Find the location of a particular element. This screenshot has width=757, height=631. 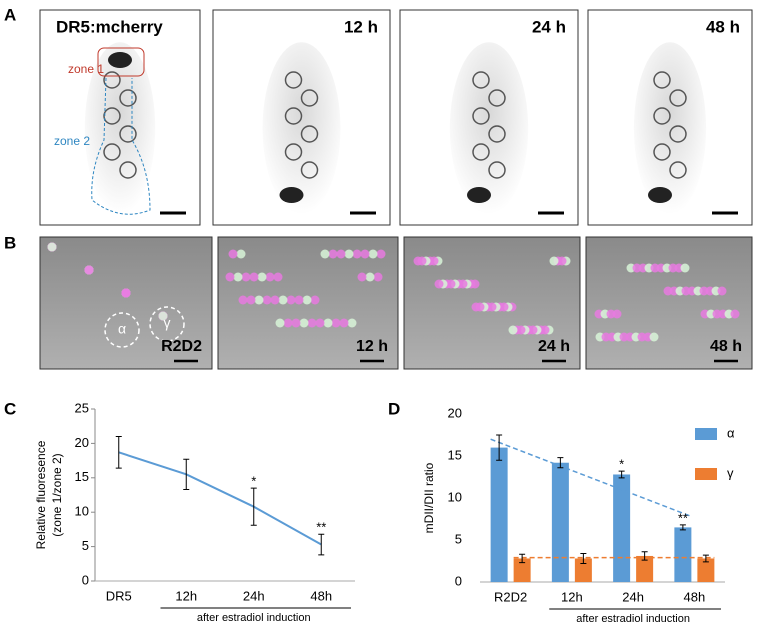

image-label: DR5:mcherry is located at coordinates (109, 26).